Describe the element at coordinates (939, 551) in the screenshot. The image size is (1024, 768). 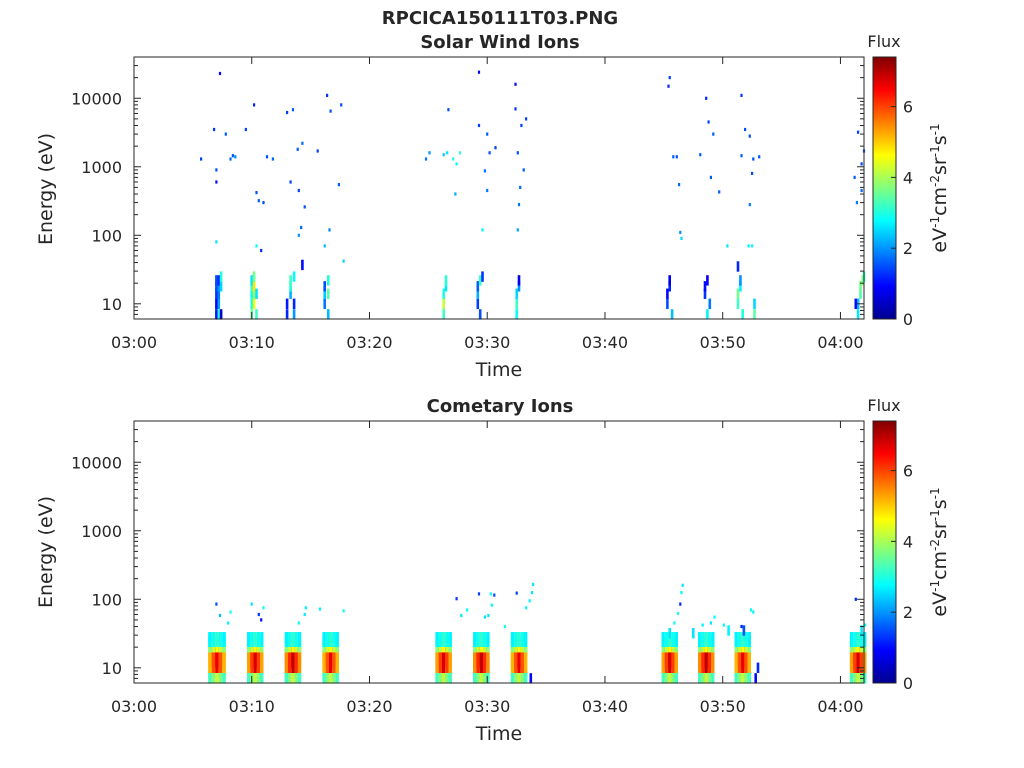
I see `colorbar-label: eV-1cm-2sr-1s-1` at that location.